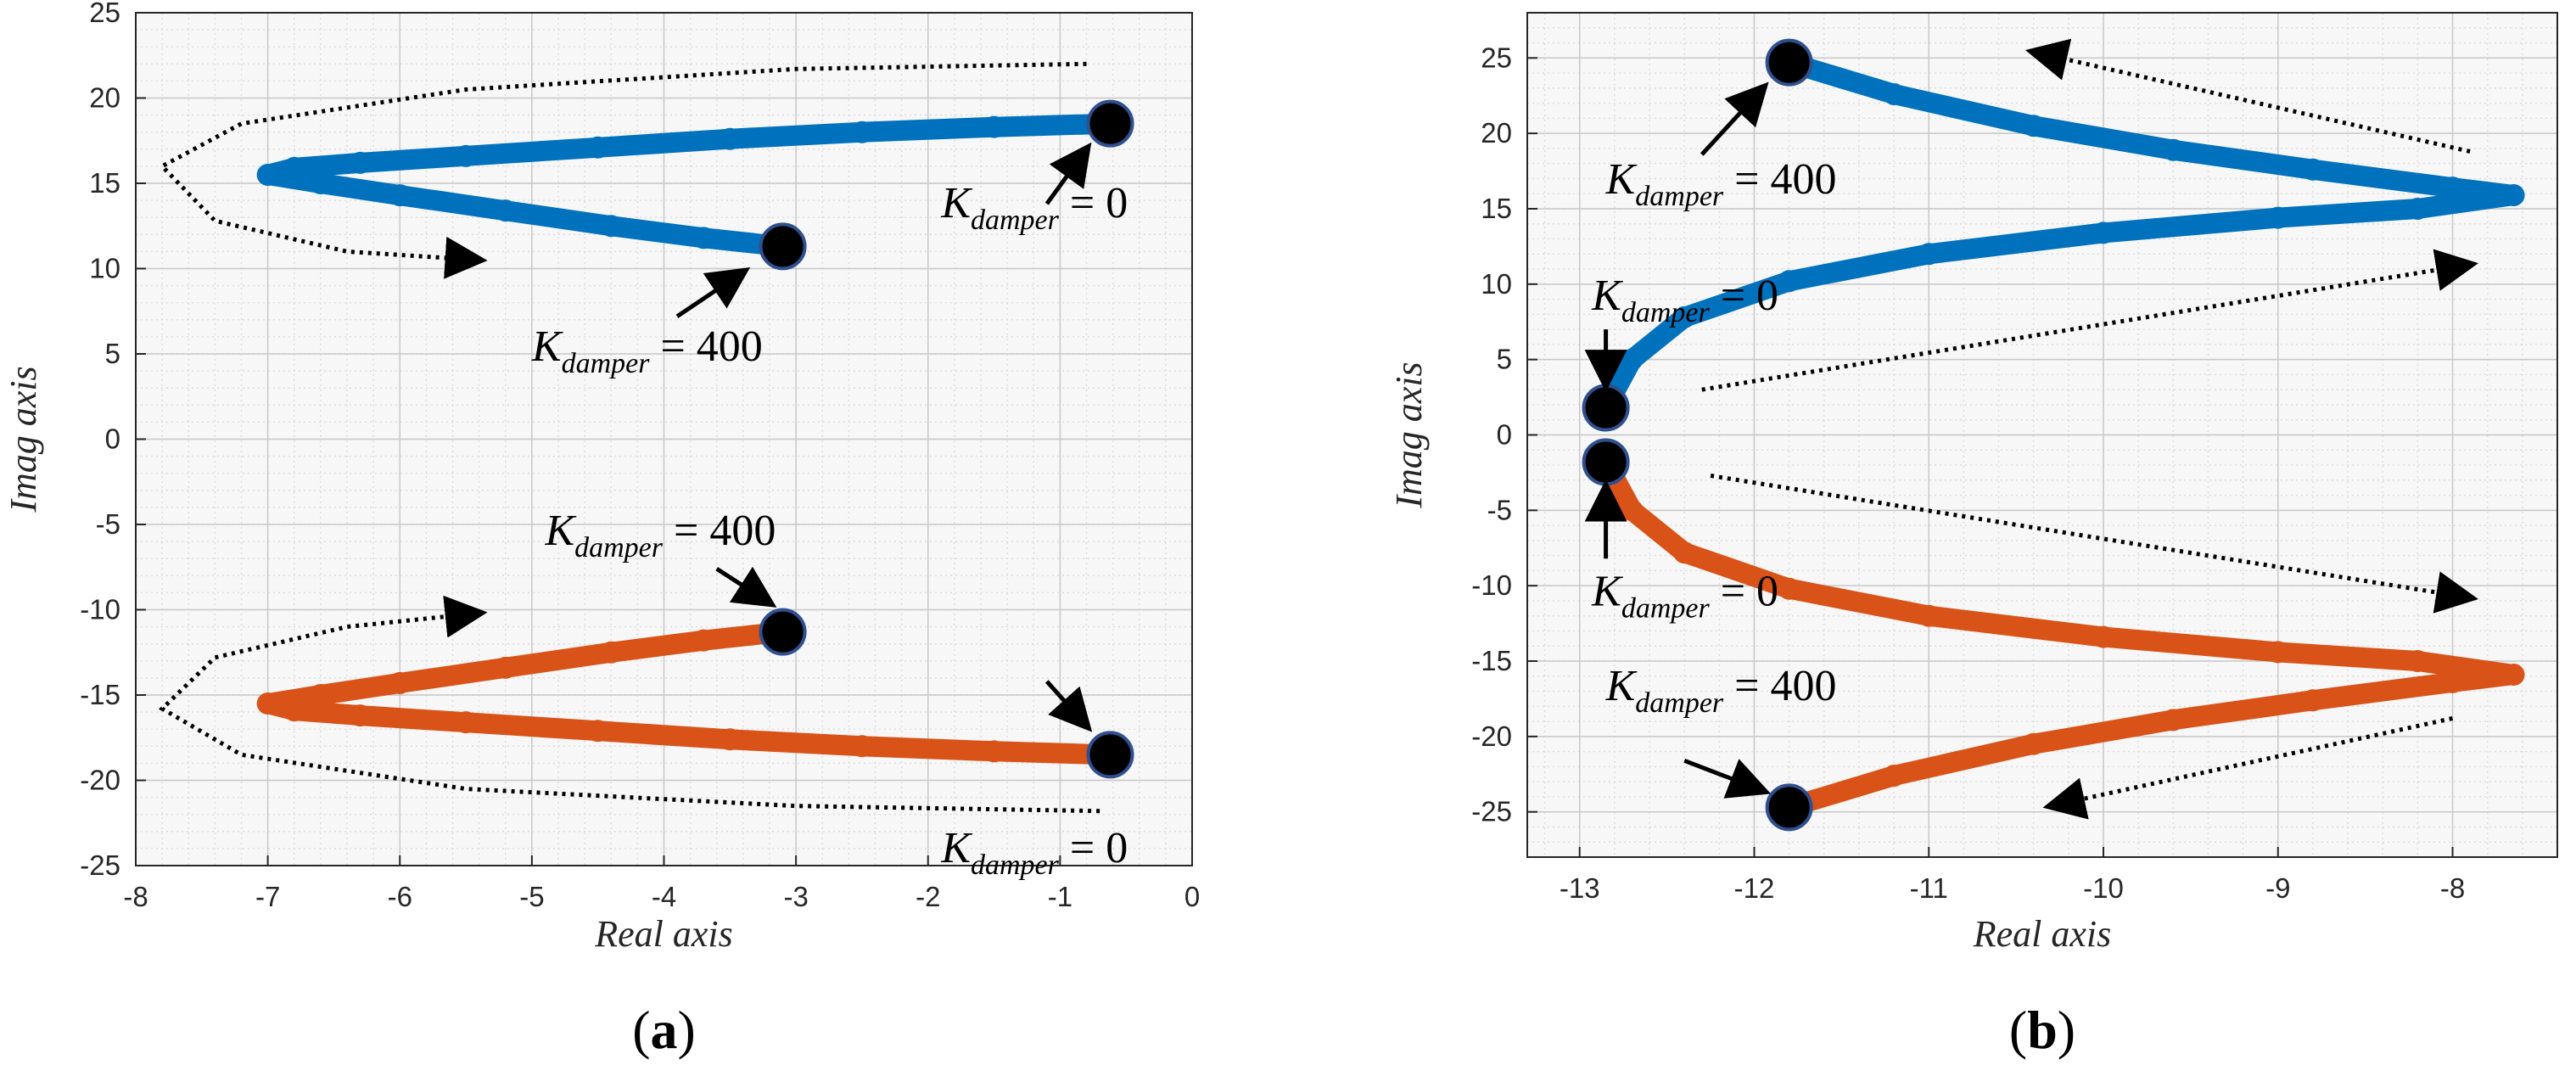 Image resolution: width=2576 pixels, height=1082 pixels. What do you see at coordinates (2277, 888) in the screenshot?
I see `x-tick-label: -9` at bounding box center [2277, 888].